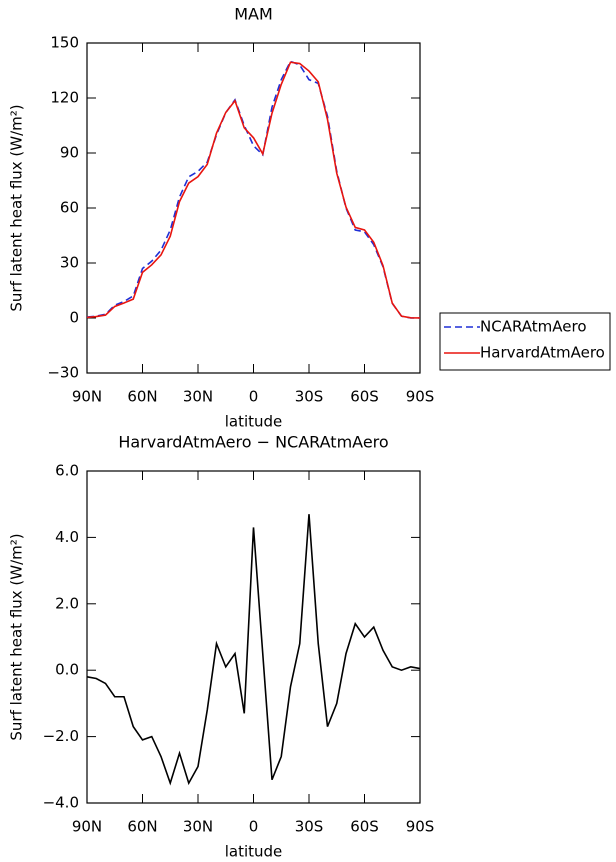  Describe the element at coordinates (61, 736) in the screenshot. I see `y-tick-label: −2.0` at that location.